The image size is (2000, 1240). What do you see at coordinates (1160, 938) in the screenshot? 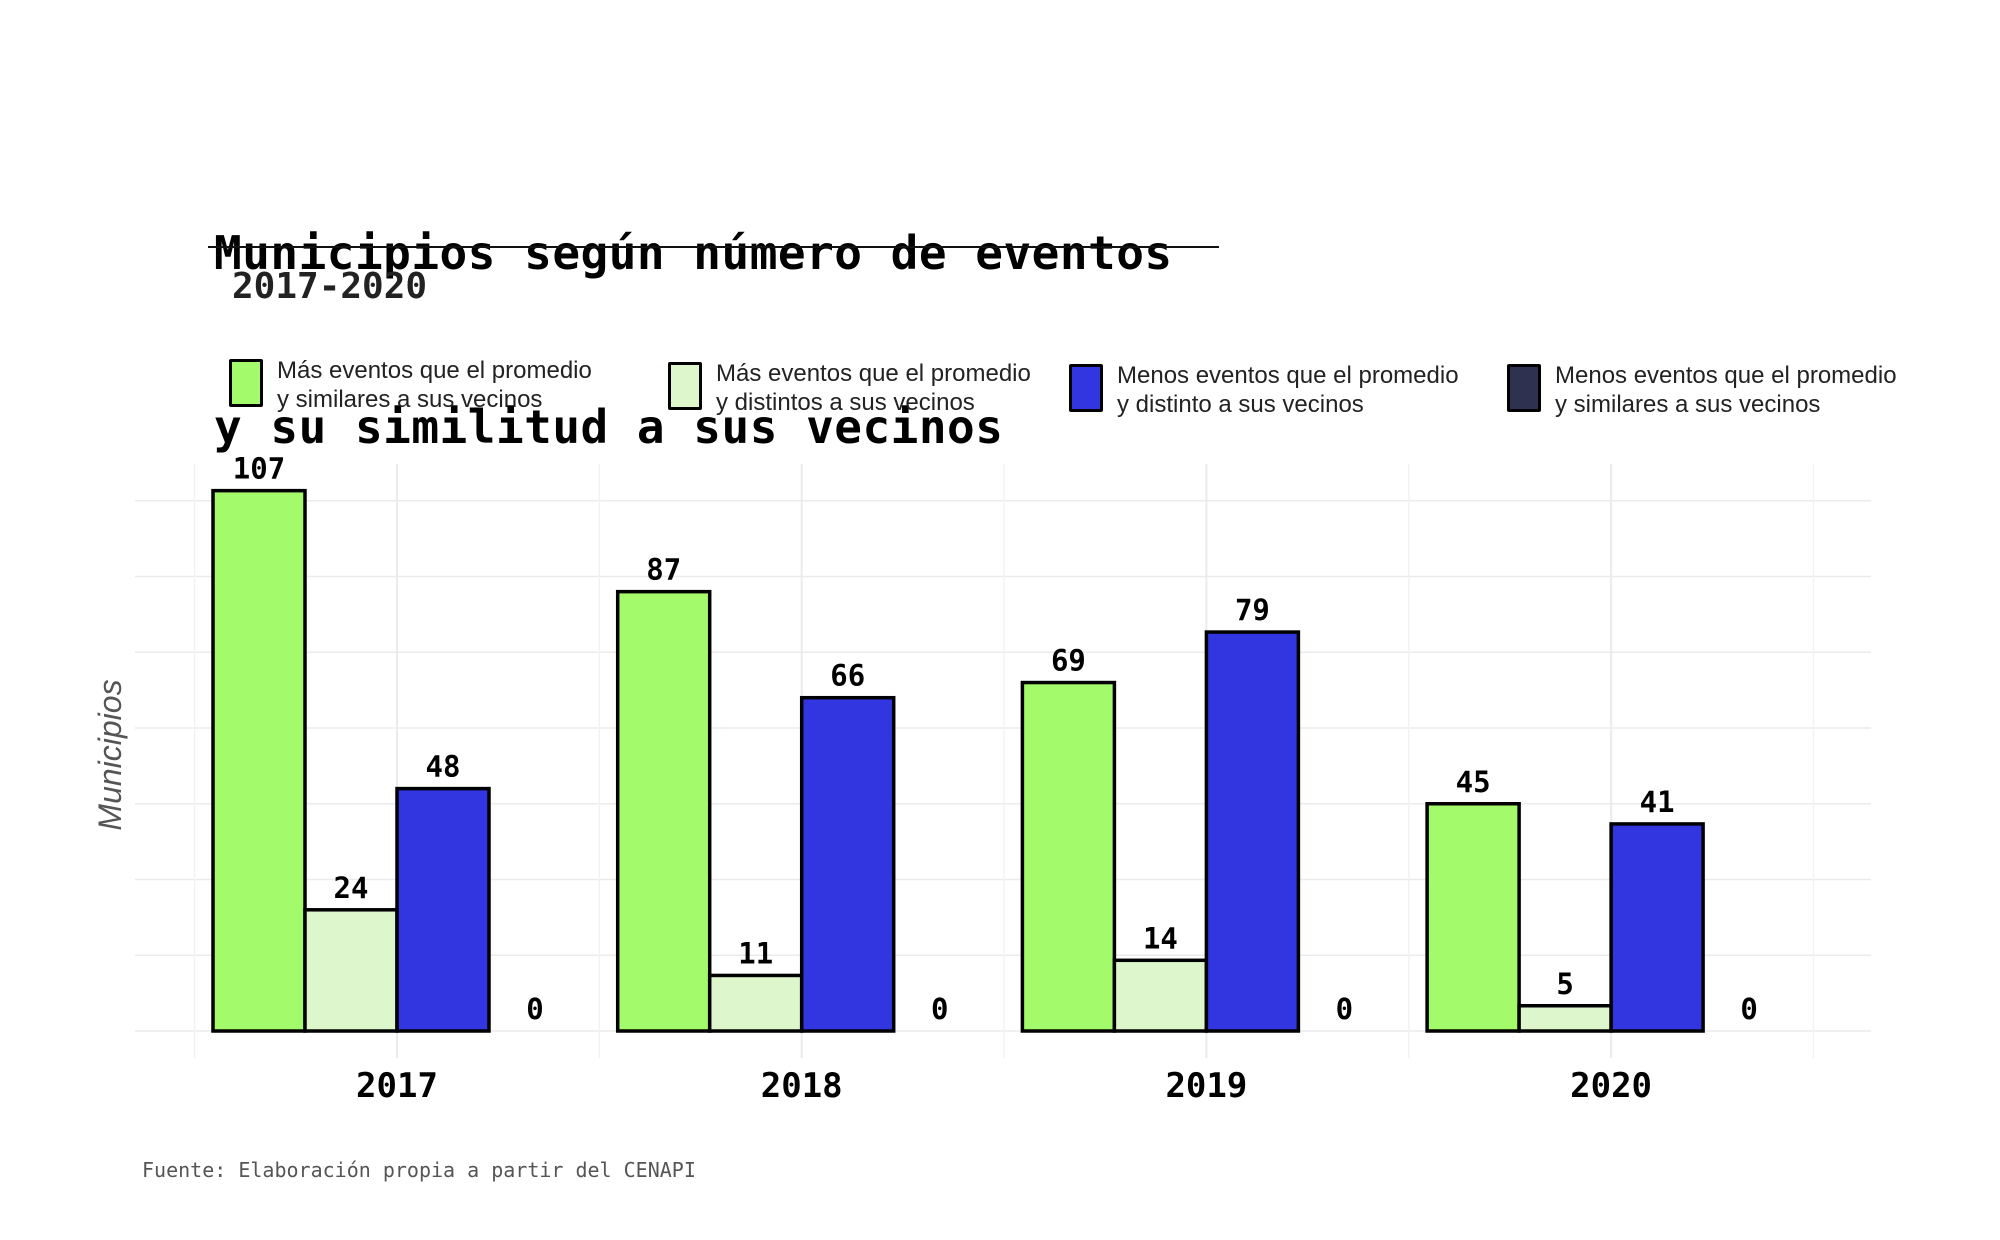
I see `data-label: 14` at bounding box center [1160, 938].